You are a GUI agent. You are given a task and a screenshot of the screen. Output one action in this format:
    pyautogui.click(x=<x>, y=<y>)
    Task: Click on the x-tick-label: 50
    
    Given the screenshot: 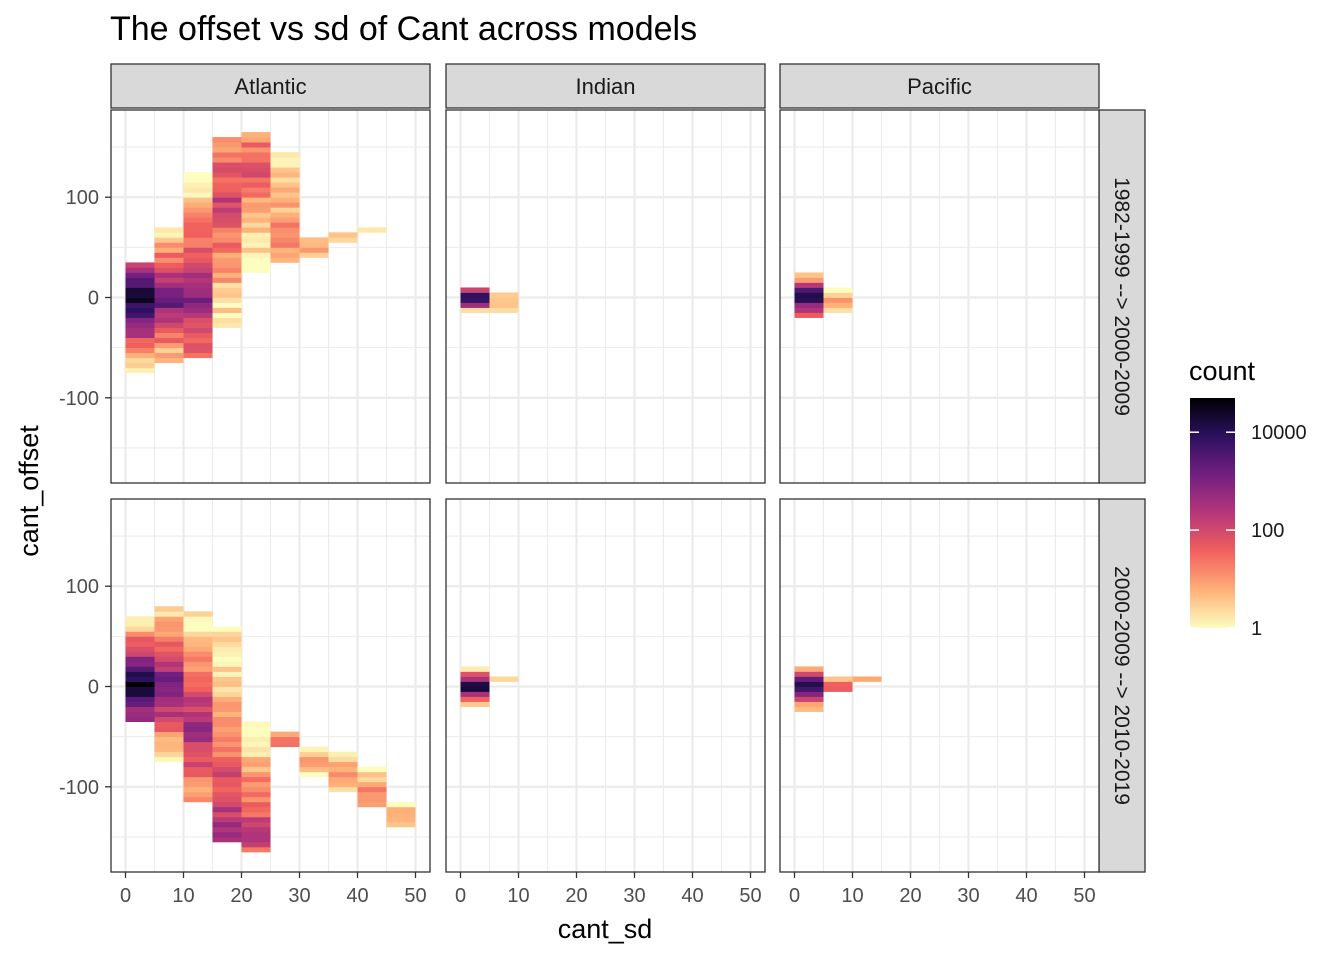 What is the action you would take?
    pyautogui.click(x=750, y=896)
    